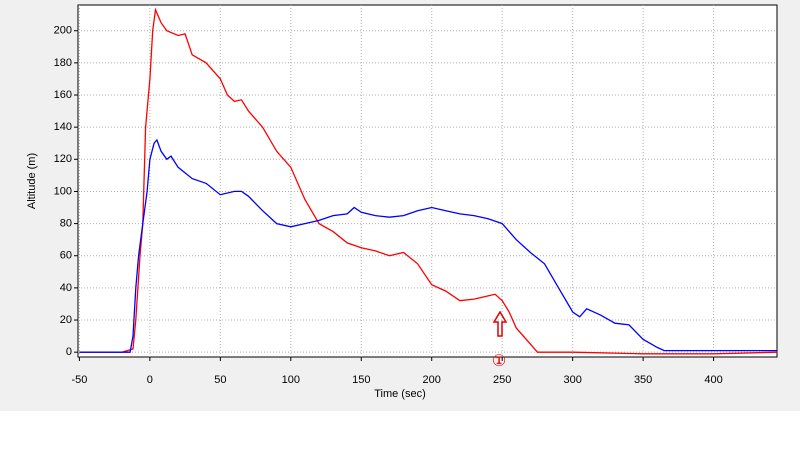  I want to click on y-tick-label: 60, so click(66, 256).